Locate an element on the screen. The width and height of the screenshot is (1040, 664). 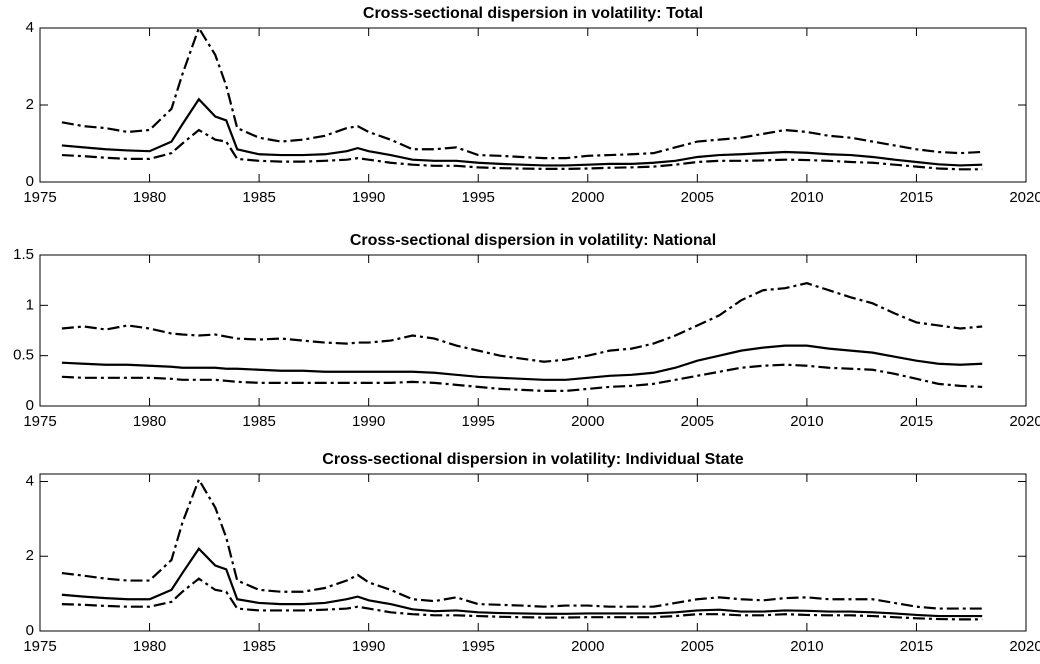
y-tick-label: 0.5 is located at coordinates (23, 355).